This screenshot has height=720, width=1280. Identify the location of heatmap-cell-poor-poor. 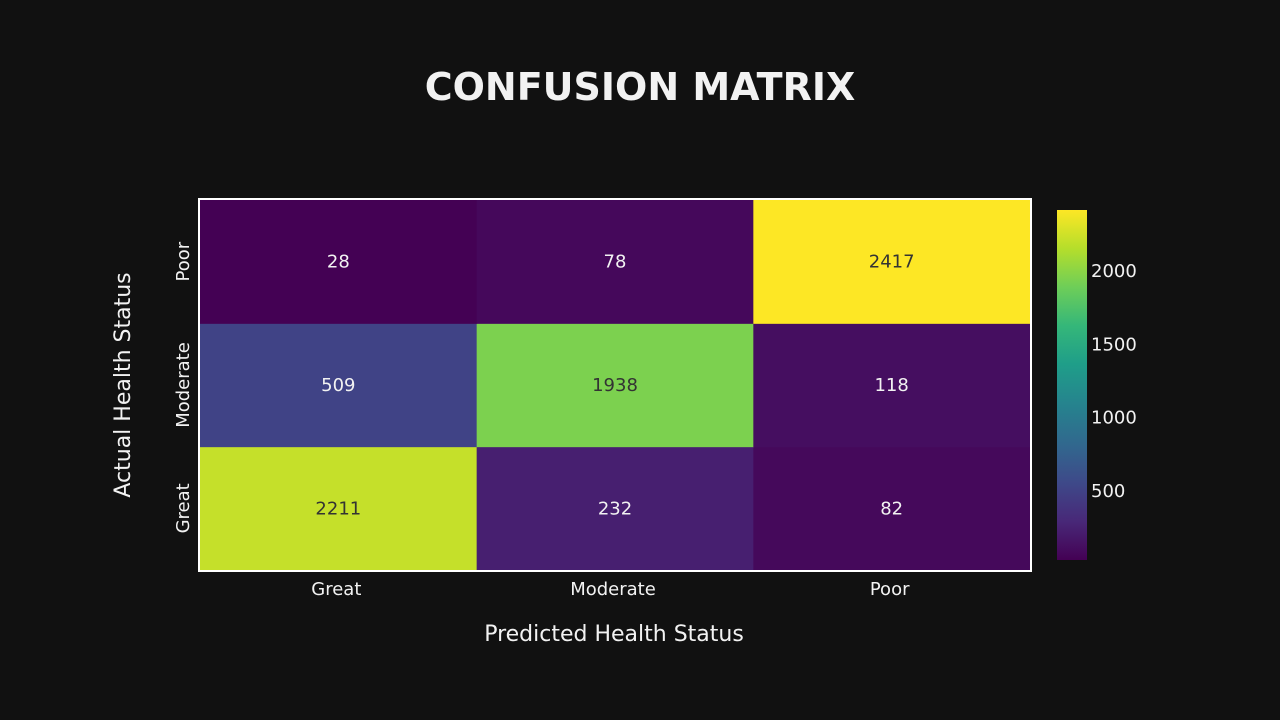
(892, 262).